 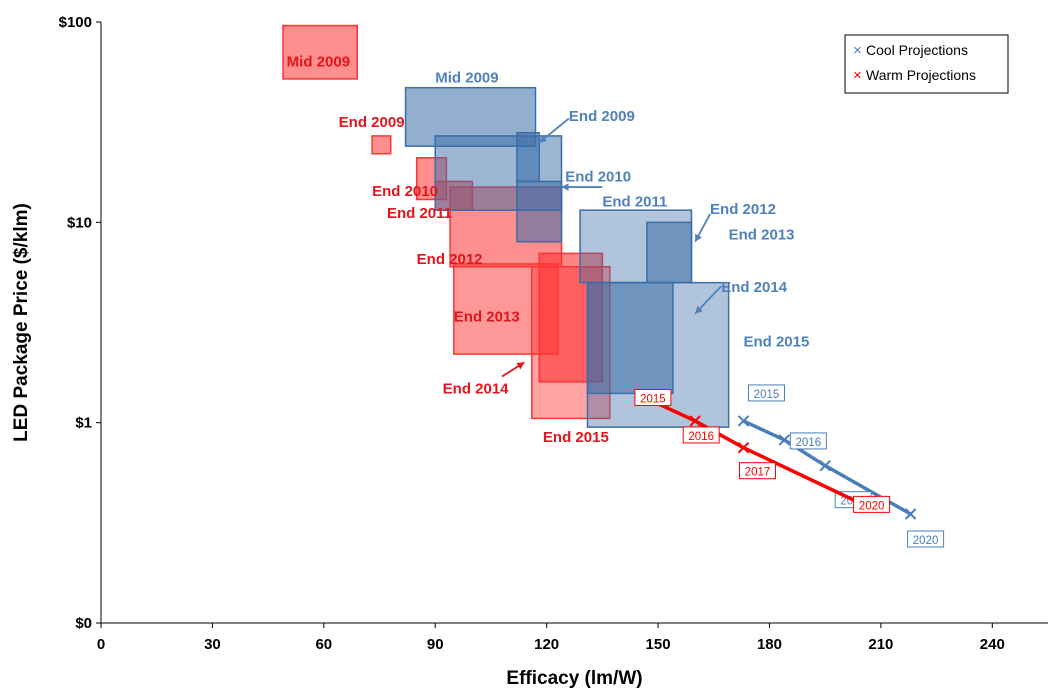 I want to click on warm-period-label: End 2012, so click(x=450, y=259).